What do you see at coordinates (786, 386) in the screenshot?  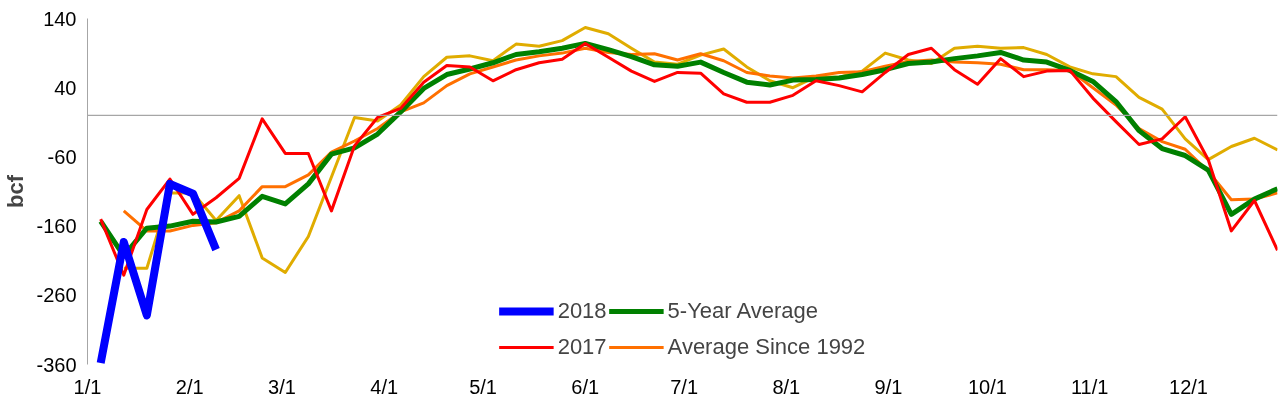 I see `x-tick-label: 8/1` at bounding box center [786, 386].